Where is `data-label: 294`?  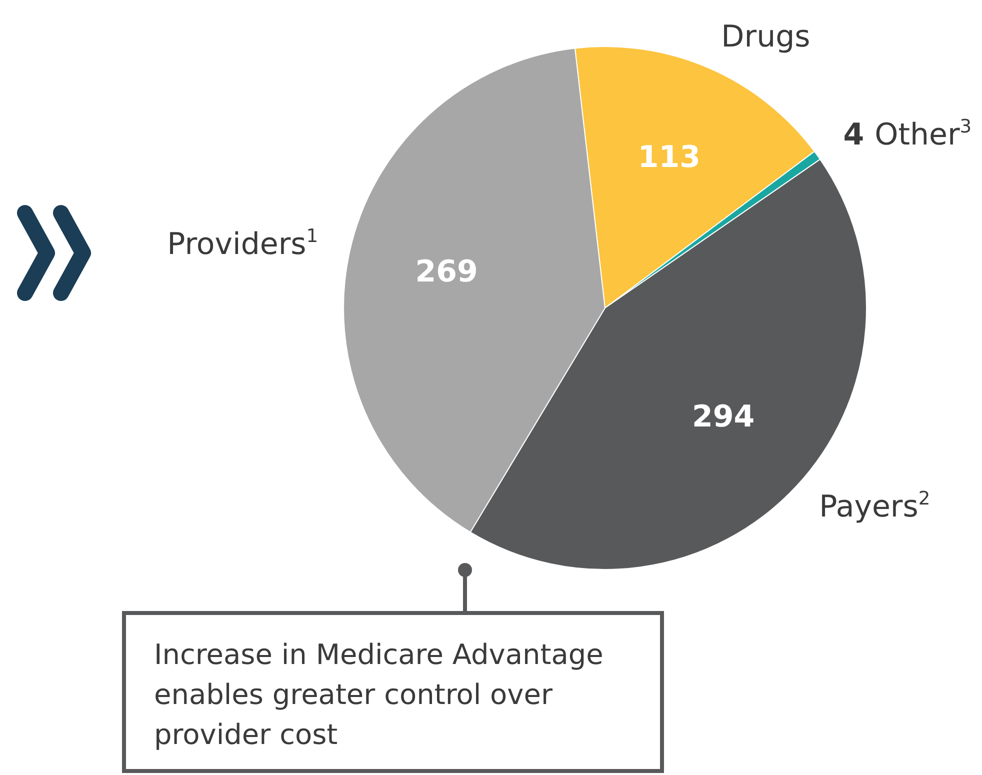
data-label: 294 is located at coordinates (723, 417).